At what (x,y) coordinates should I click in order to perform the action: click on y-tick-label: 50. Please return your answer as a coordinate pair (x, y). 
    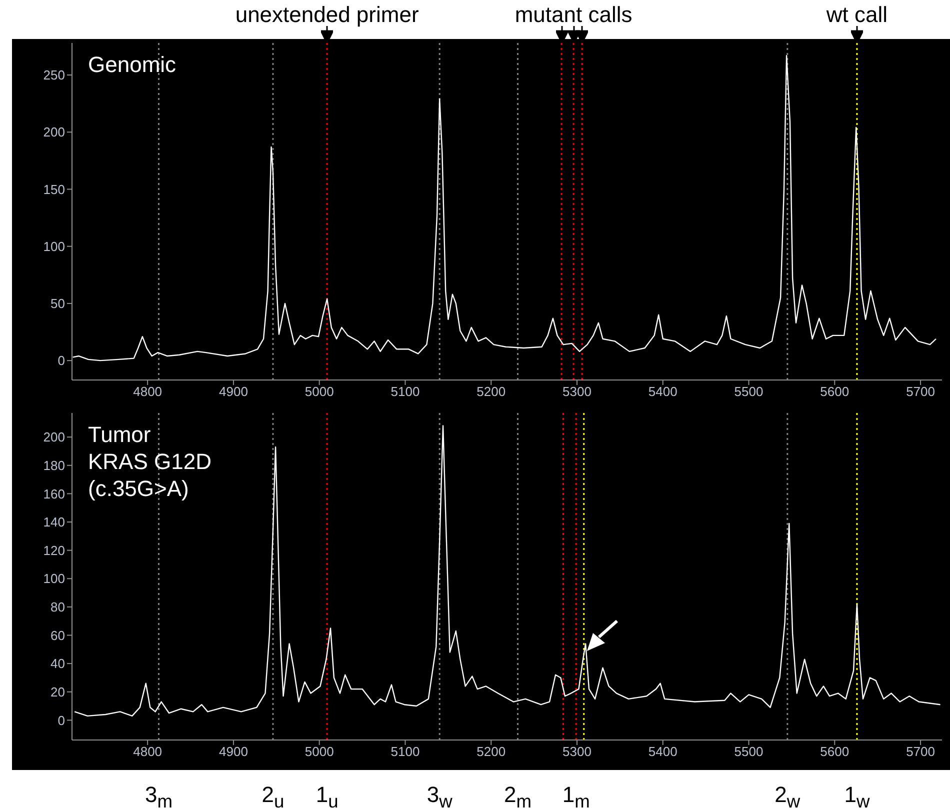
    Looking at the image, I should click on (57, 304).